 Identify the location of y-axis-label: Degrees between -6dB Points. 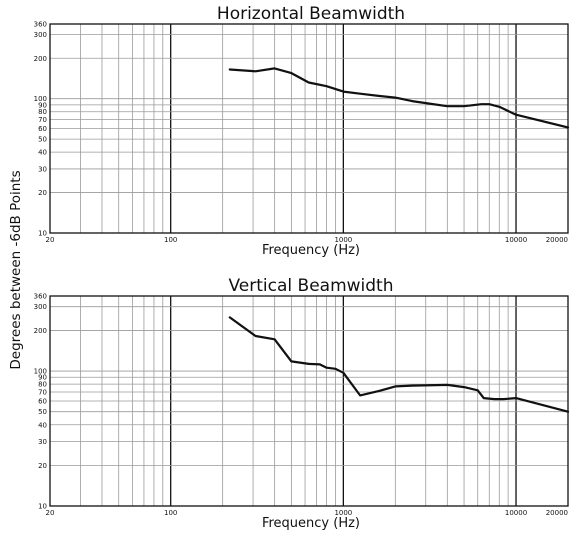
(16, 269).